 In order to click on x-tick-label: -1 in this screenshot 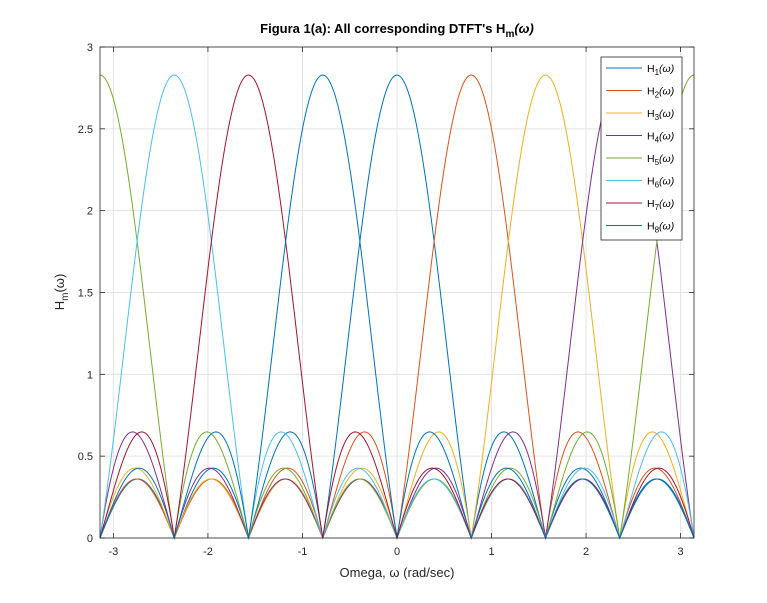, I will do `click(303, 552)`.